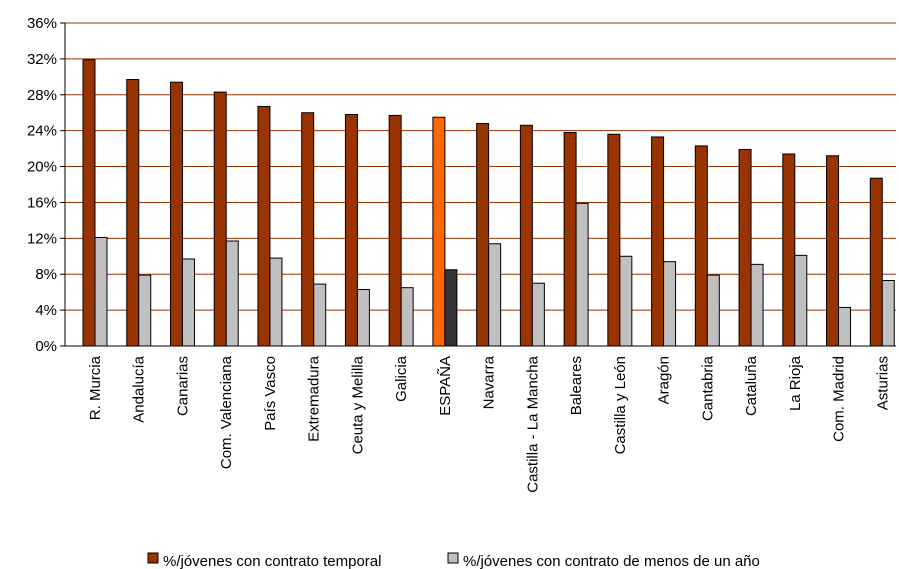 Image resolution: width=899 pixels, height=569 pixels. I want to click on x-tick-label: Galicia, so click(401, 378).